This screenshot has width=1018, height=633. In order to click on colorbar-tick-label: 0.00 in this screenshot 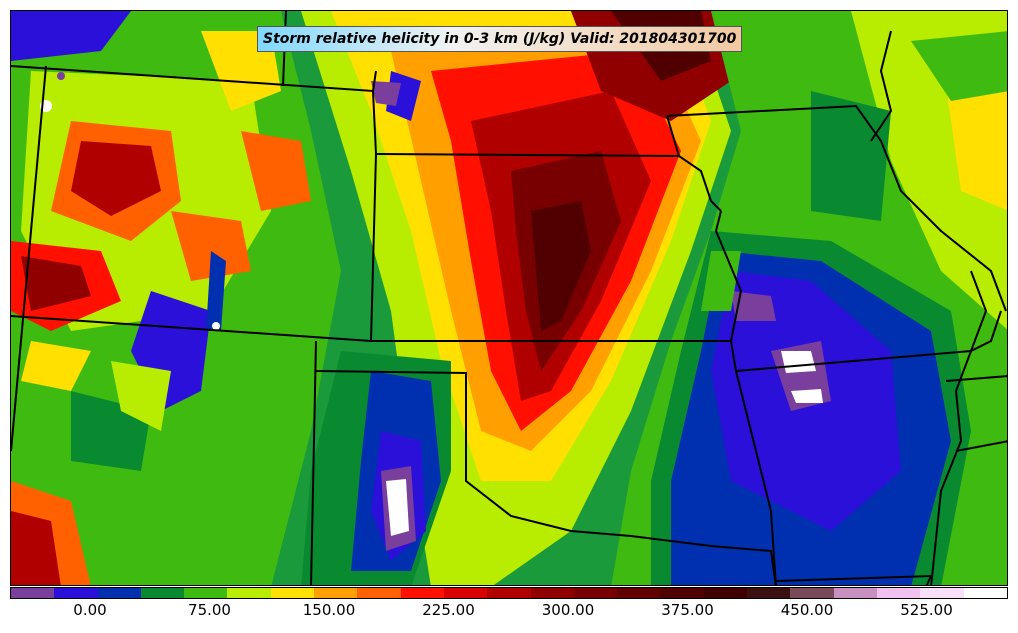, I will do `click(90, 610)`.